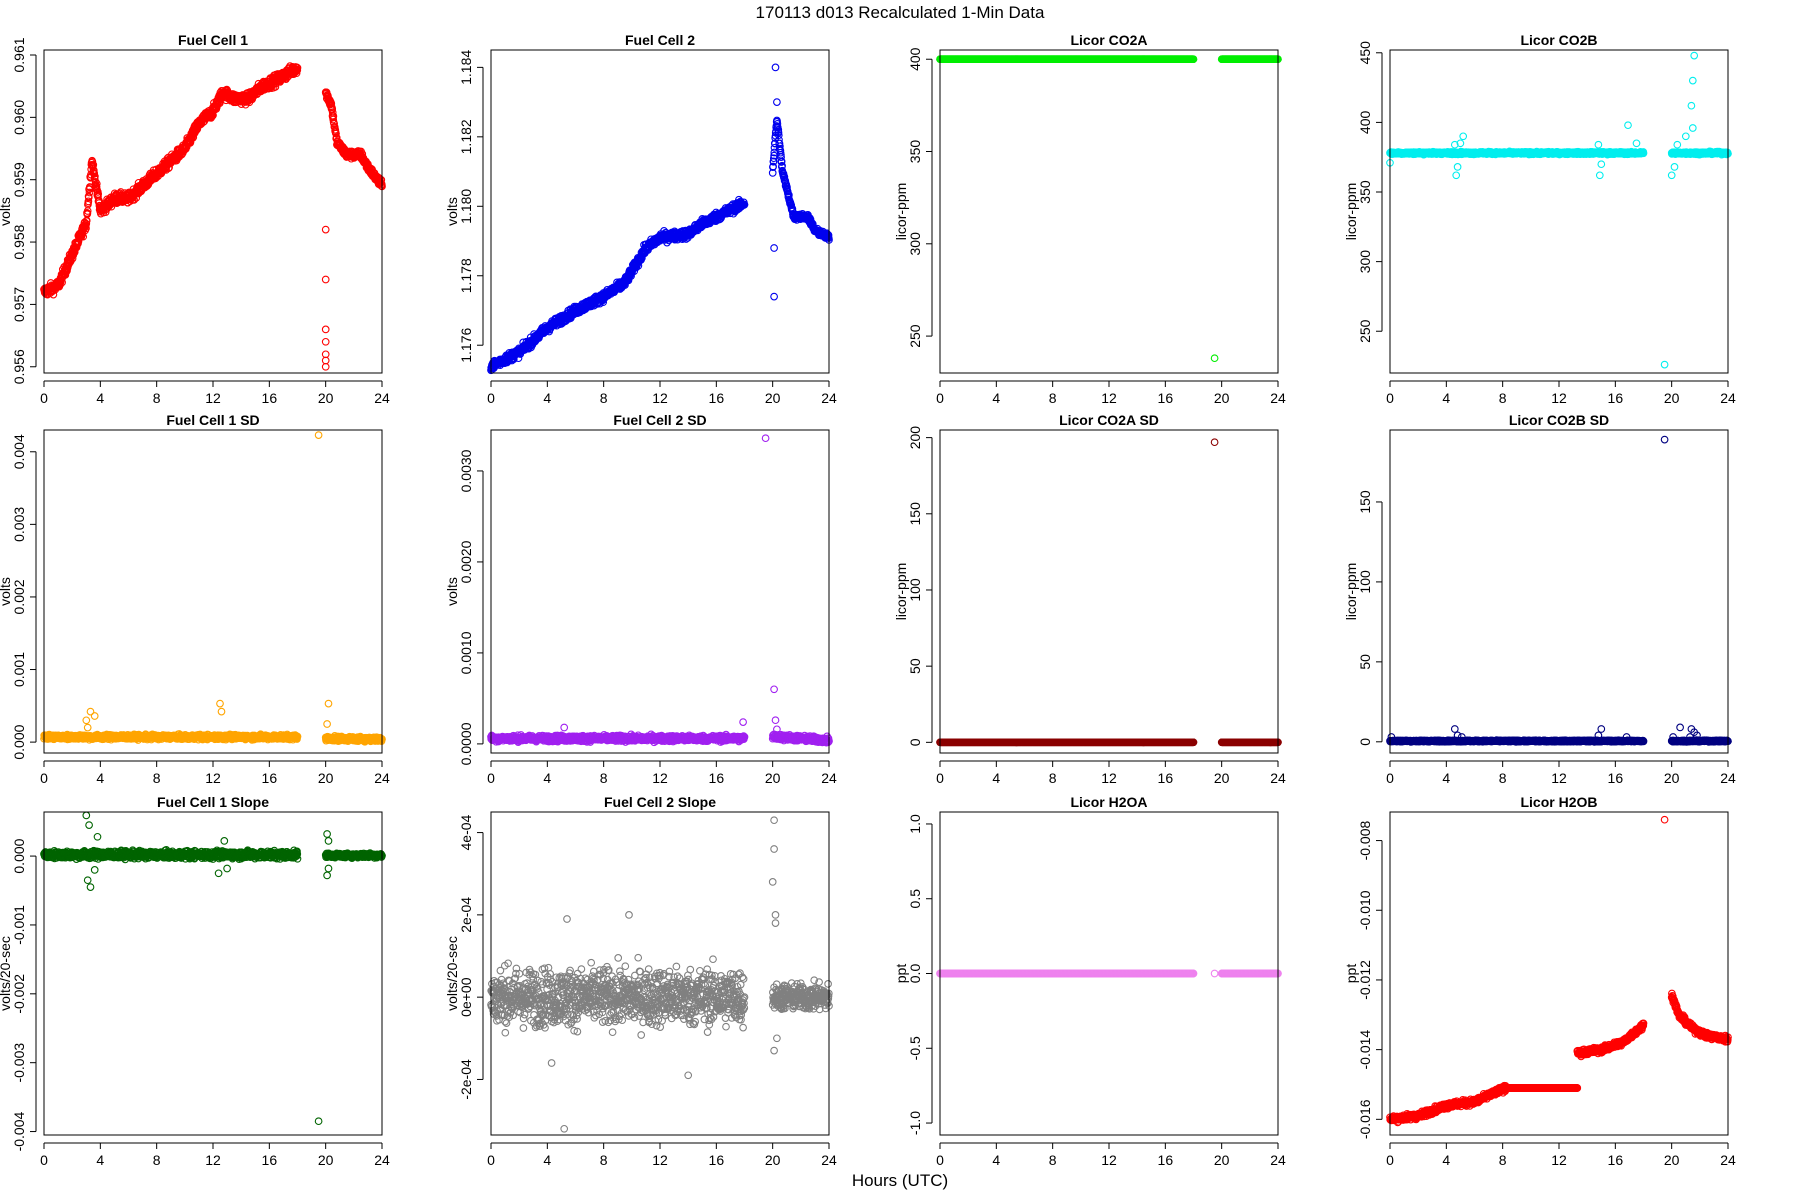  What do you see at coordinates (213, 40) in the screenshot?
I see `panel-title: Fuel Cell 1` at bounding box center [213, 40].